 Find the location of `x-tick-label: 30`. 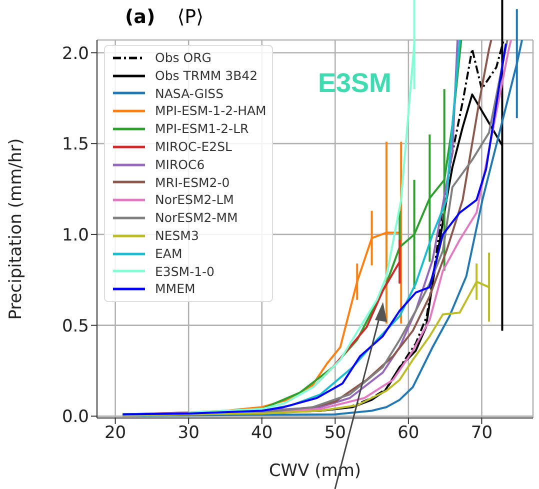

x-tick-label: 30 is located at coordinates (189, 433).